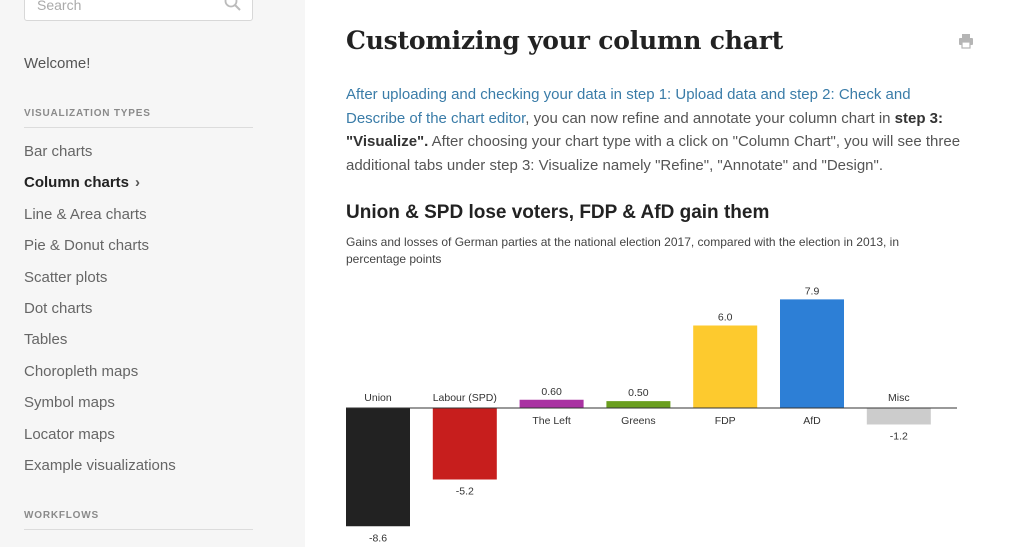  I want to click on sidebar-item-line-area-charts: Line & Area charts, so click(100, 220).